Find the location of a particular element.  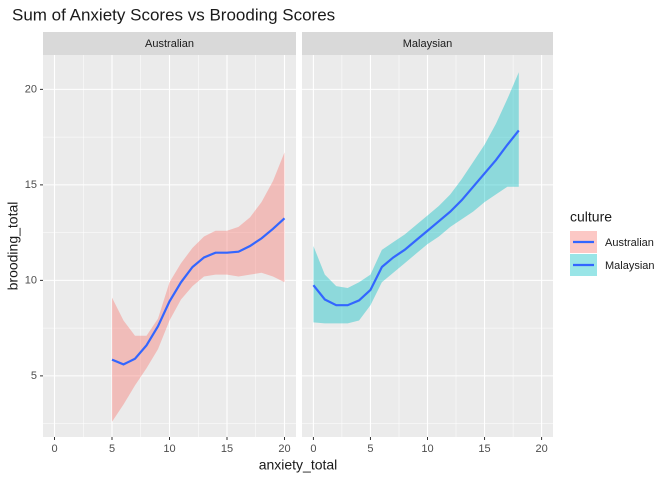

legend-label: Malaysian is located at coordinates (630, 266).